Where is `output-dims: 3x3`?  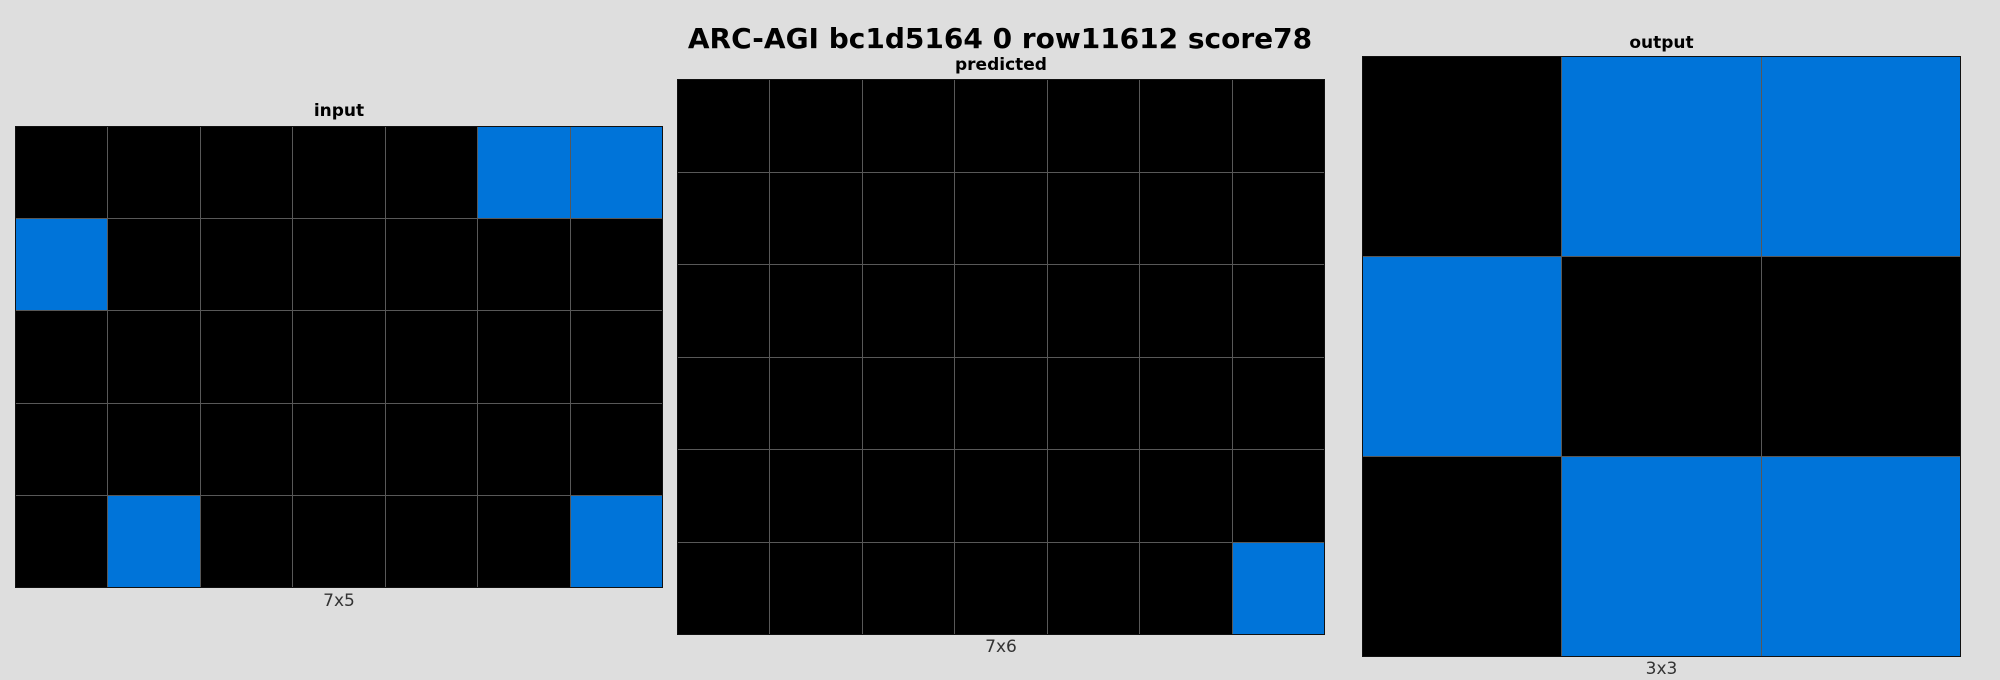
output-dims: 3x3 is located at coordinates (1661, 669).